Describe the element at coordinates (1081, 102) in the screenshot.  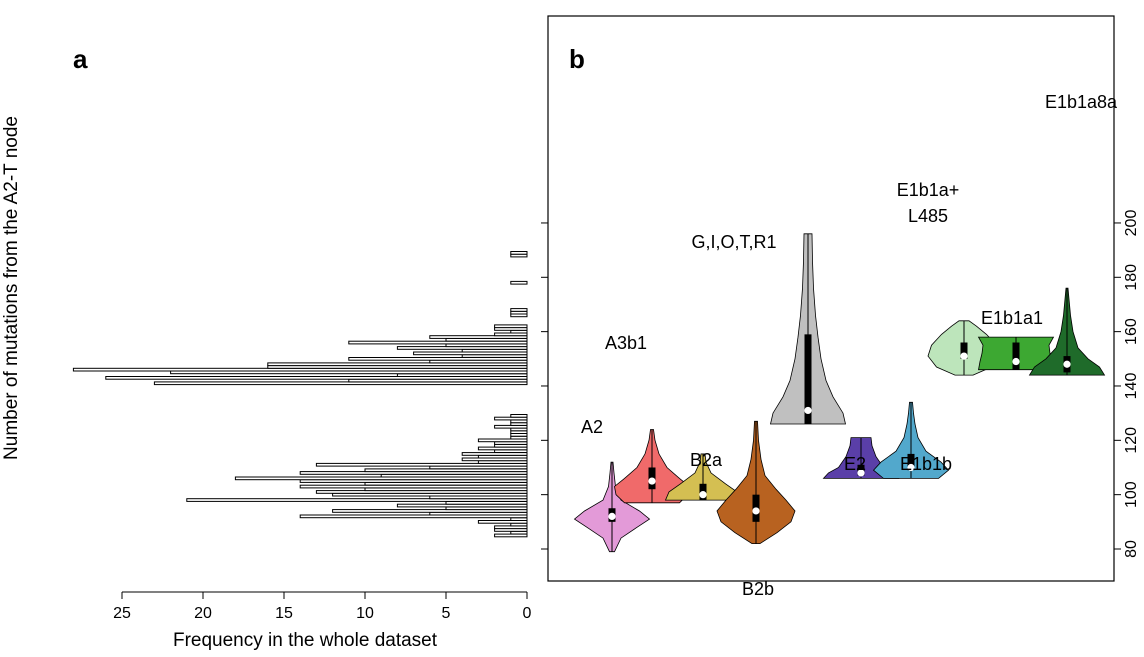
I see `violin-label: E1b1a8a` at that location.